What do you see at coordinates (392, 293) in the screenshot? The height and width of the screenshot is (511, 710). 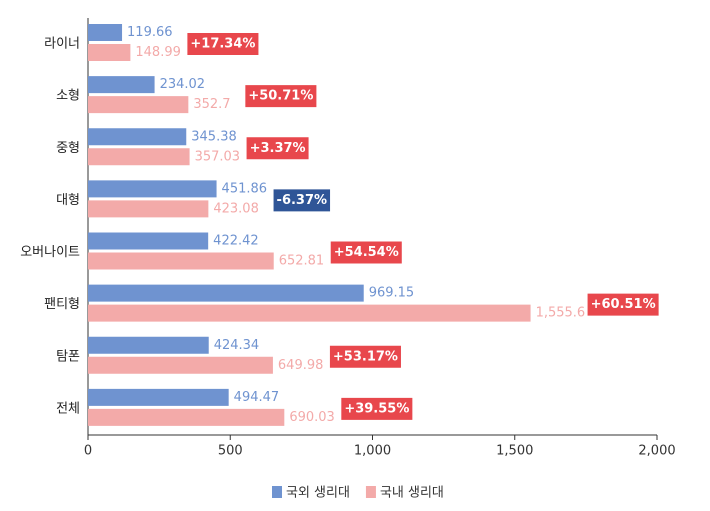 I see `value-label: 969.15` at bounding box center [392, 293].